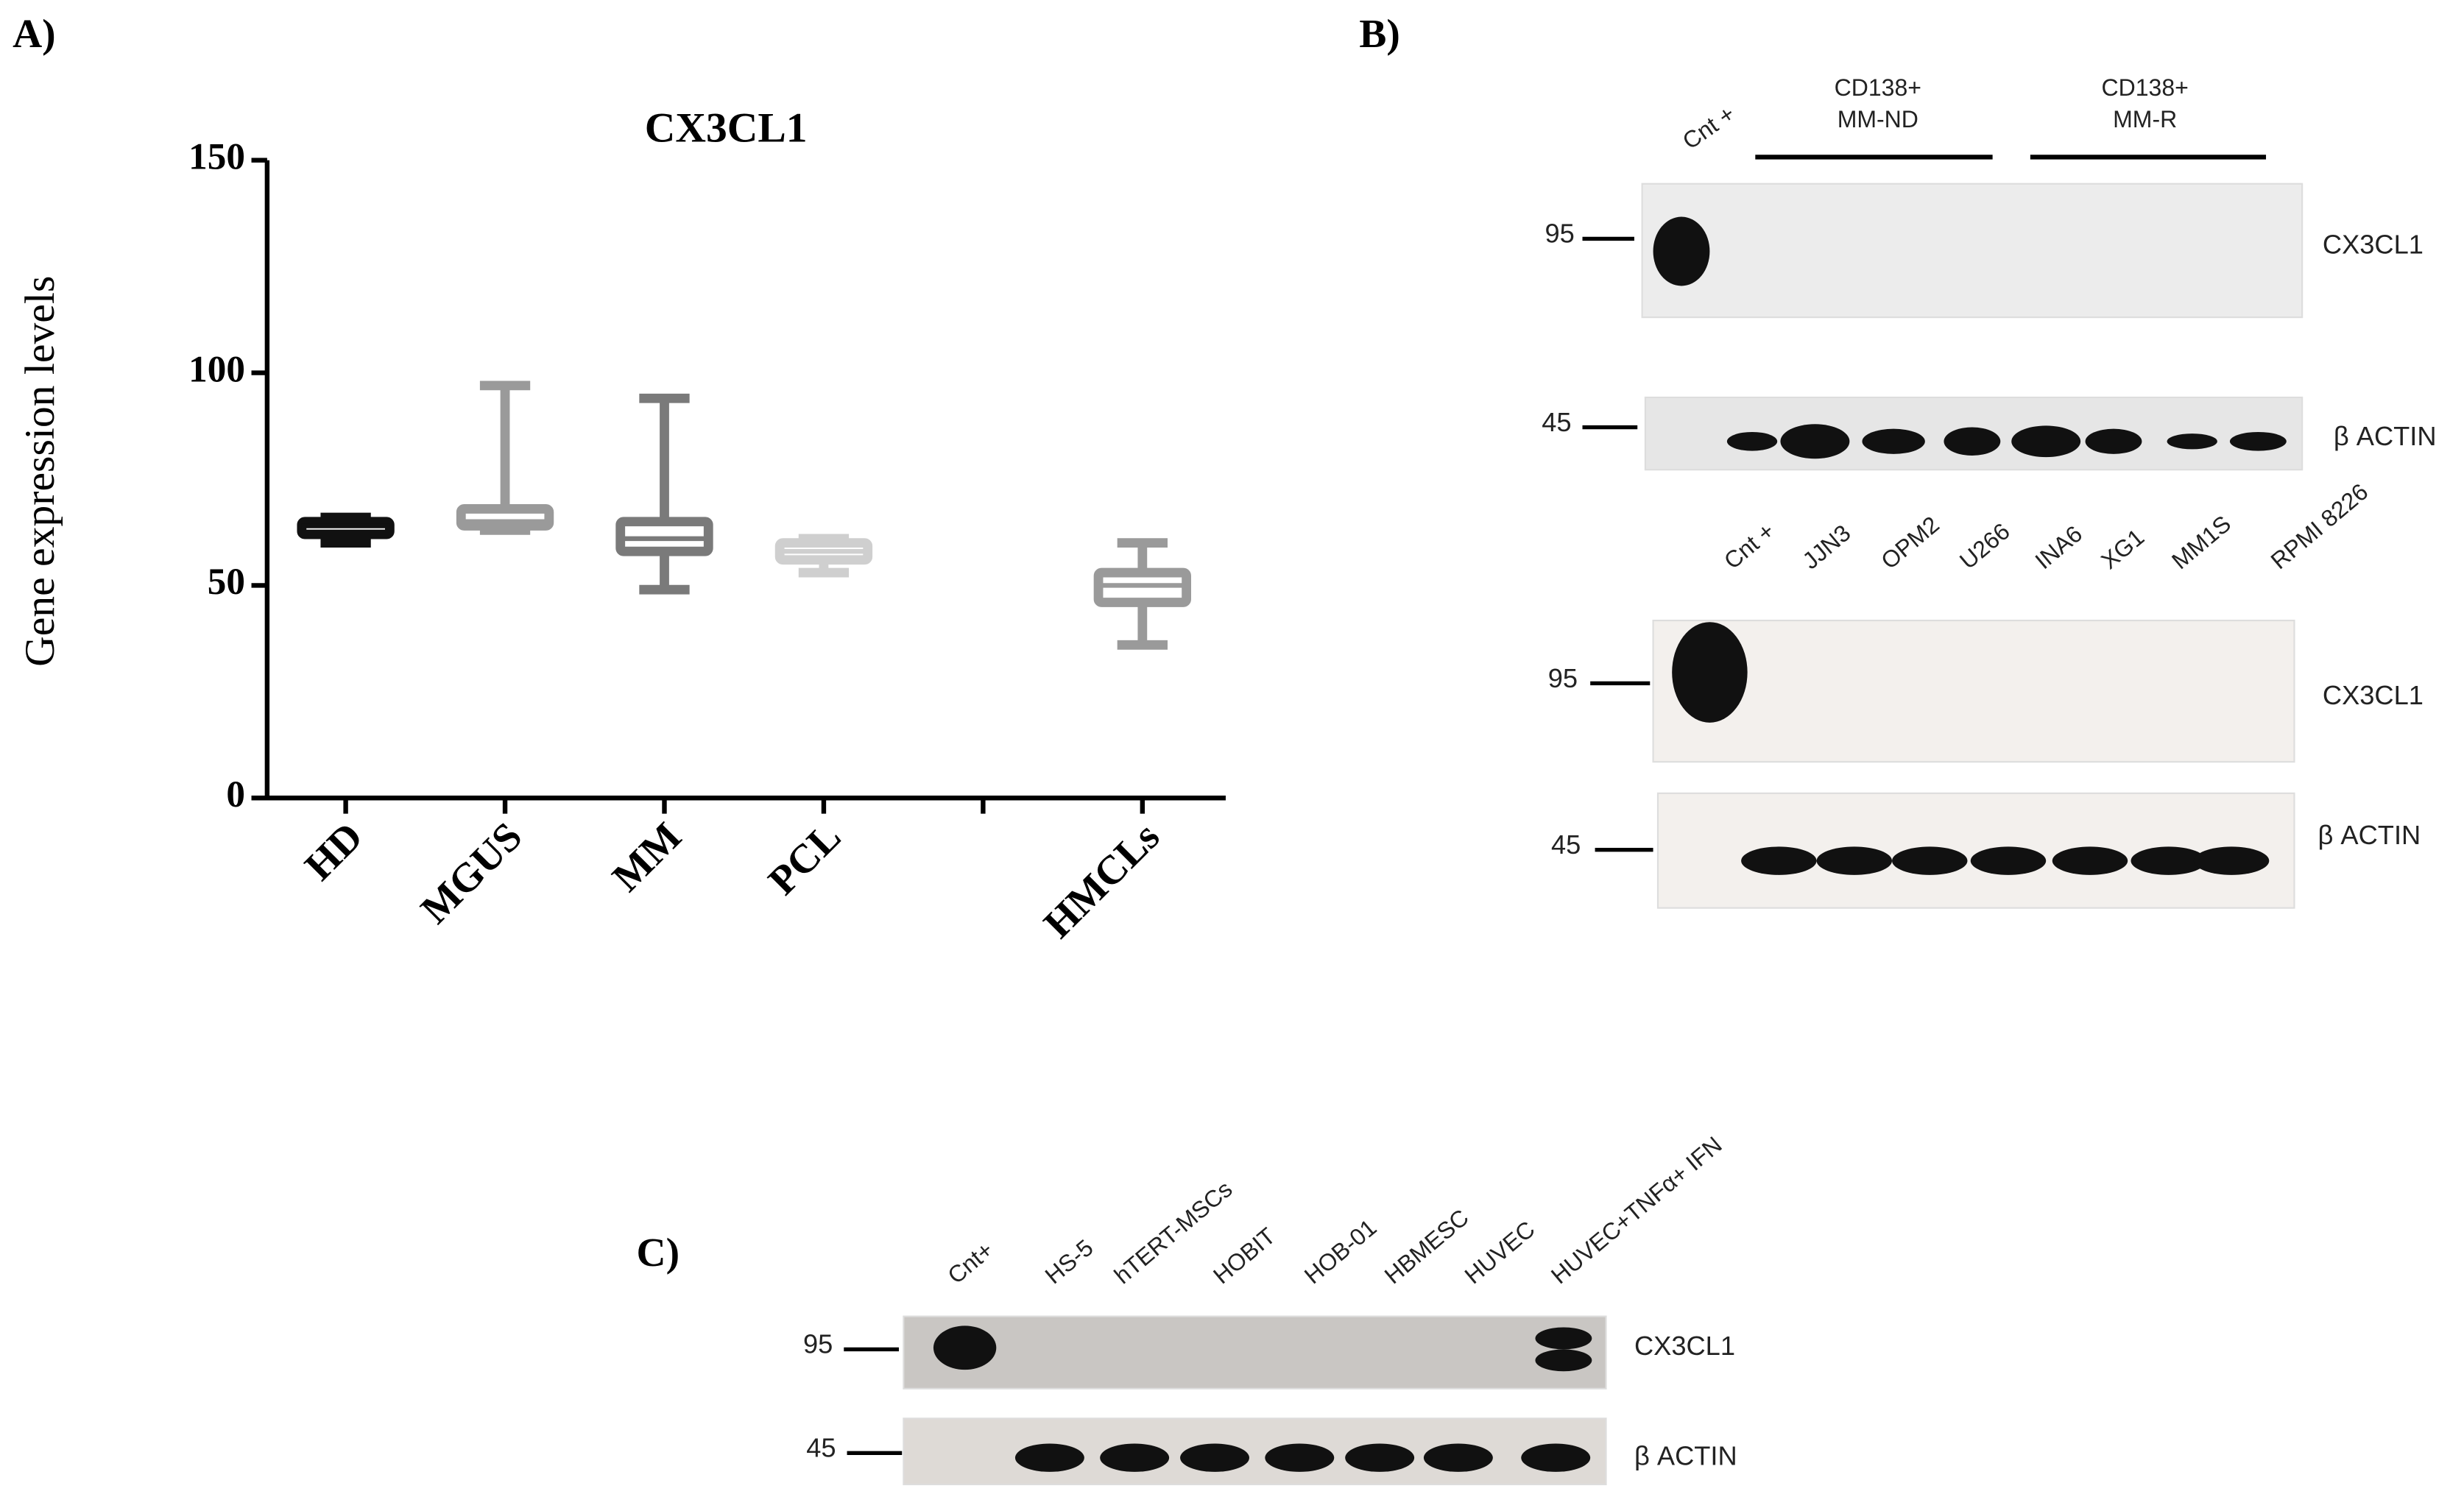 Image resolution: width=2464 pixels, height=1508 pixels. I want to click on chart-title: CX3CL1, so click(726, 129).